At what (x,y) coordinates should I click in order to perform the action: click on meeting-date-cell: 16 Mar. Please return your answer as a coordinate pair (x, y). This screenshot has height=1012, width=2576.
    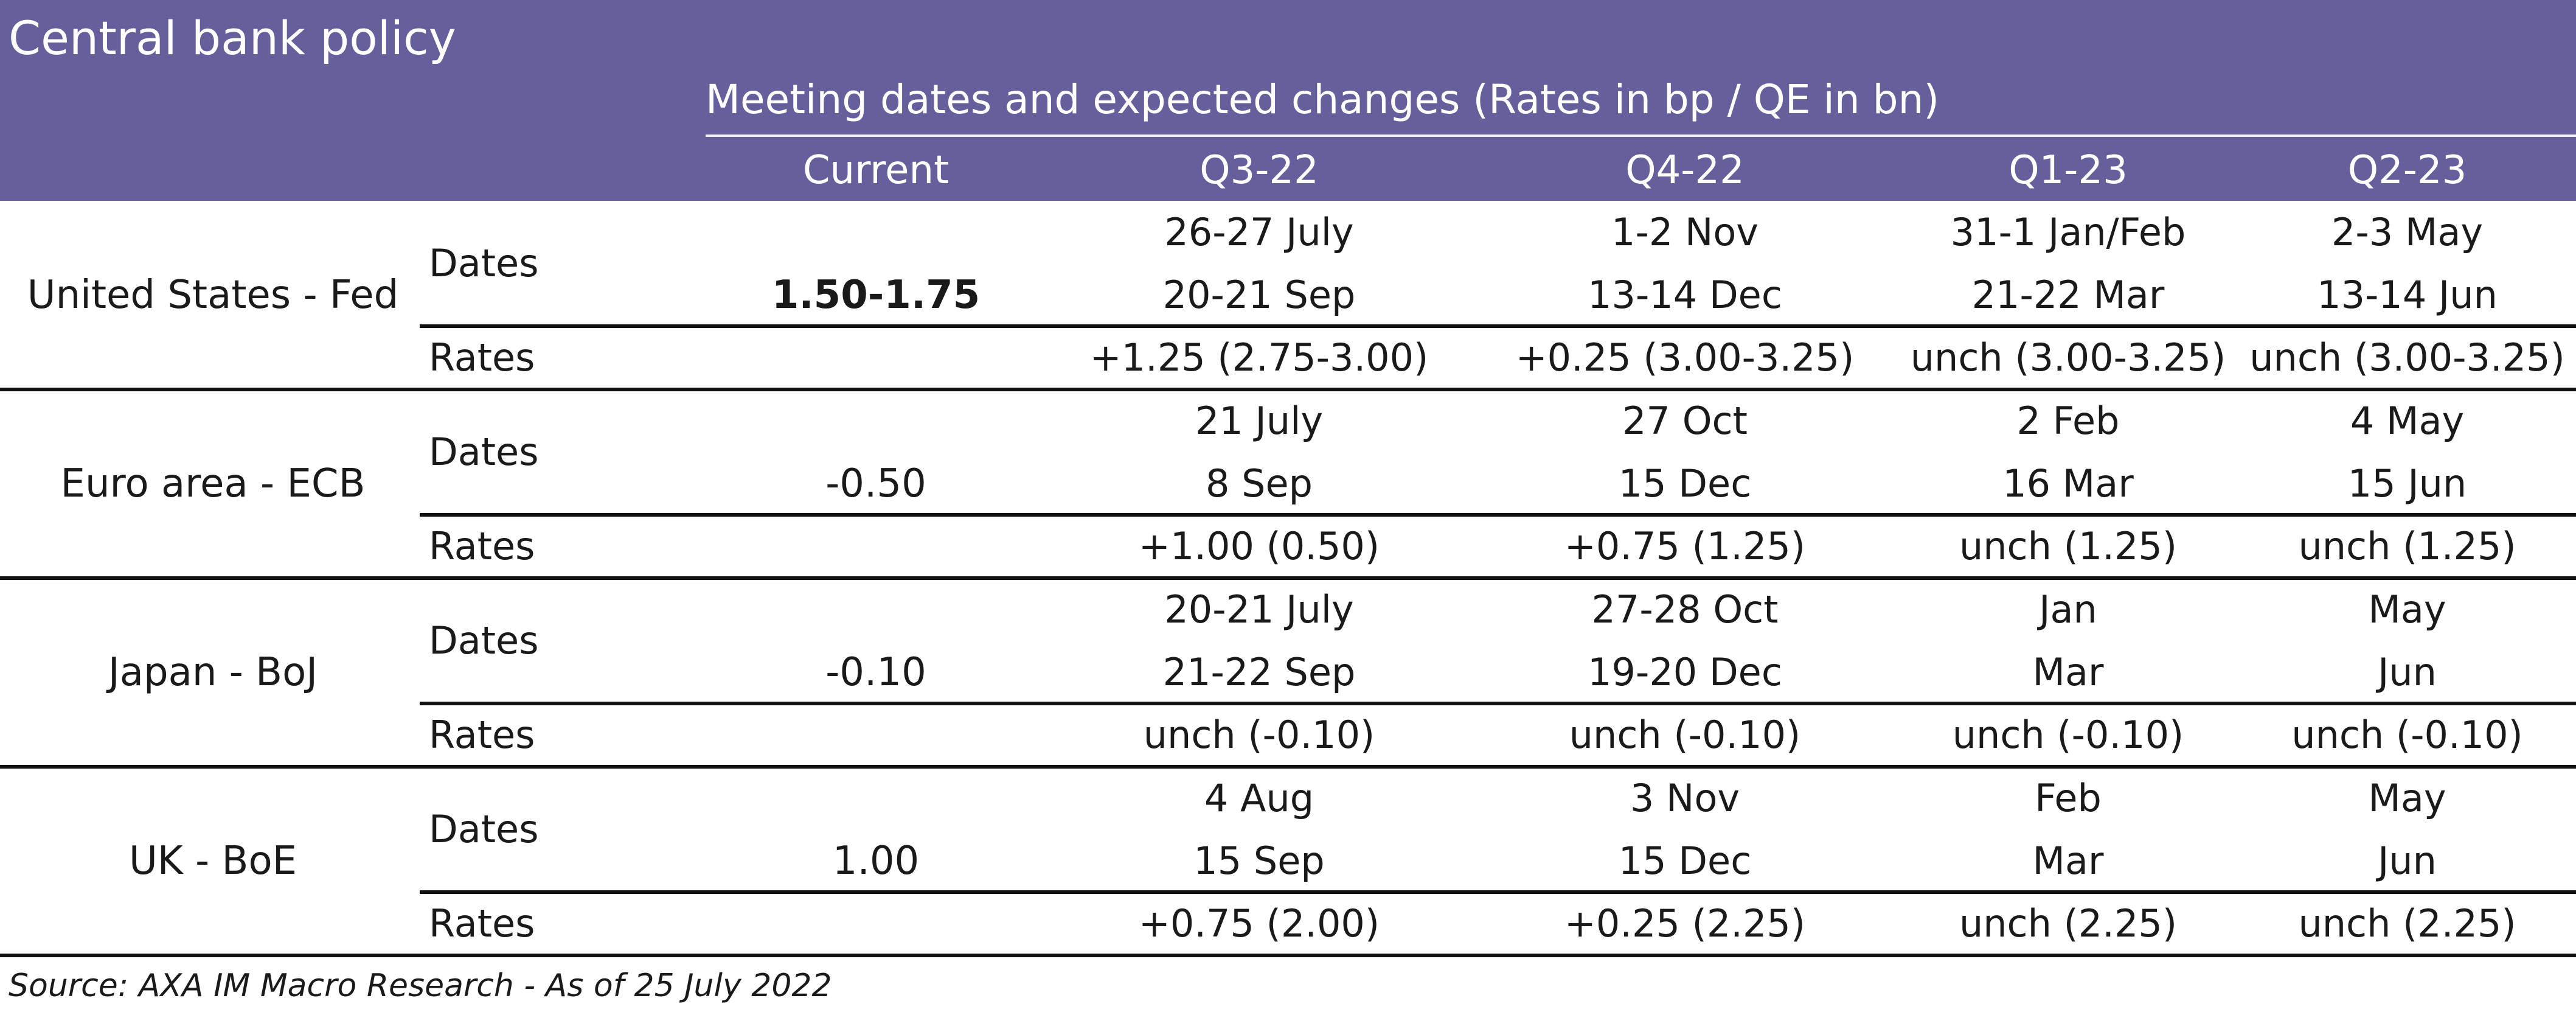
    Looking at the image, I should click on (2068, 483).